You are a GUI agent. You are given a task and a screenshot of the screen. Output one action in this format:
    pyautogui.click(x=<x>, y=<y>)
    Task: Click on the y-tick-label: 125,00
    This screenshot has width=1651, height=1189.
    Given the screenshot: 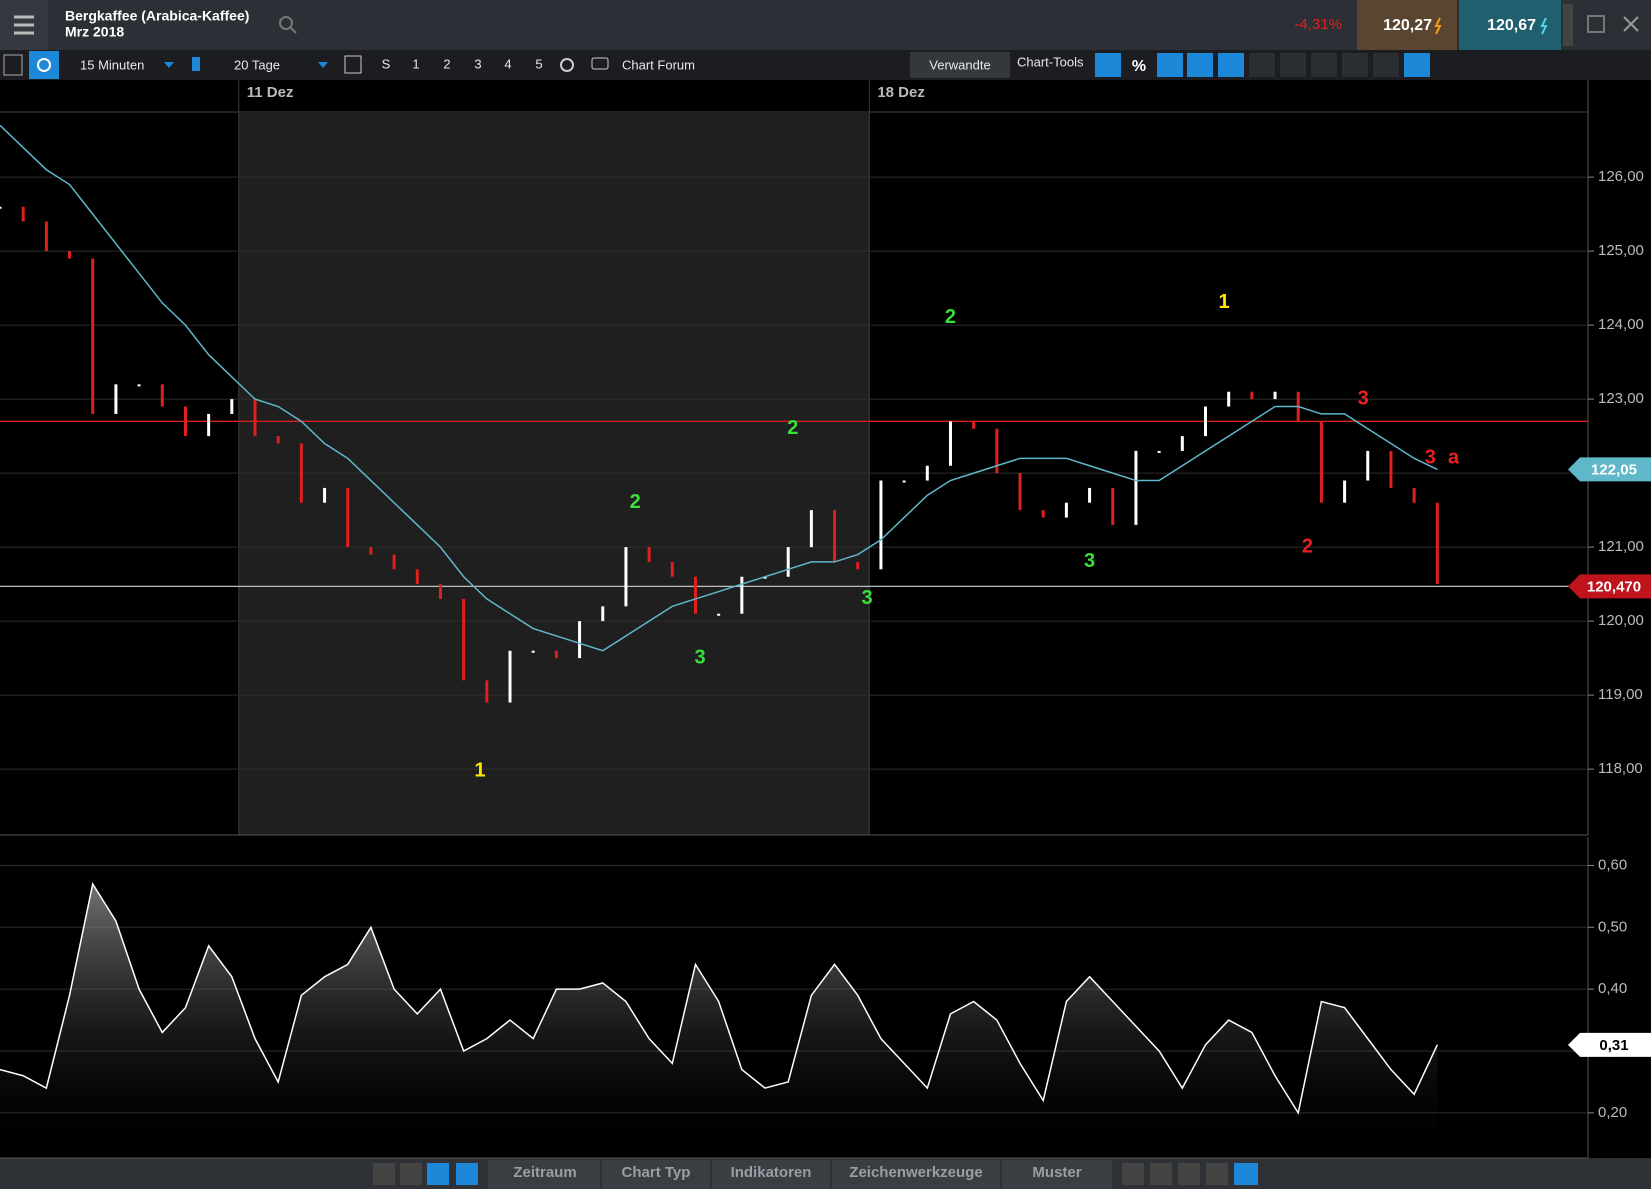 What is the action you would take?
    pyautogui.click(x=1621, y=250)
    